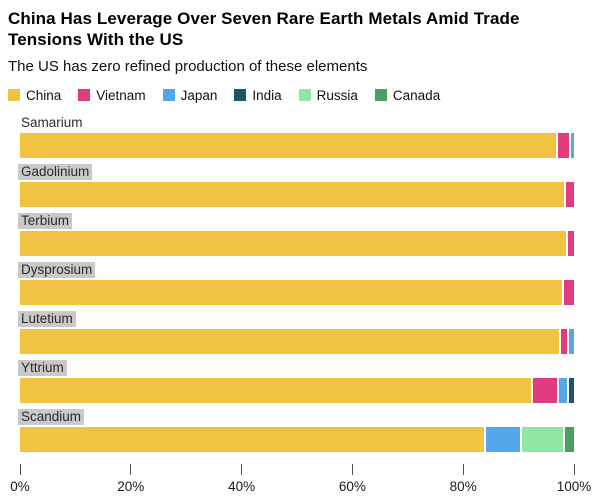  I want to click on legend-item-vietnam: Vietnam, so click(112, 95).